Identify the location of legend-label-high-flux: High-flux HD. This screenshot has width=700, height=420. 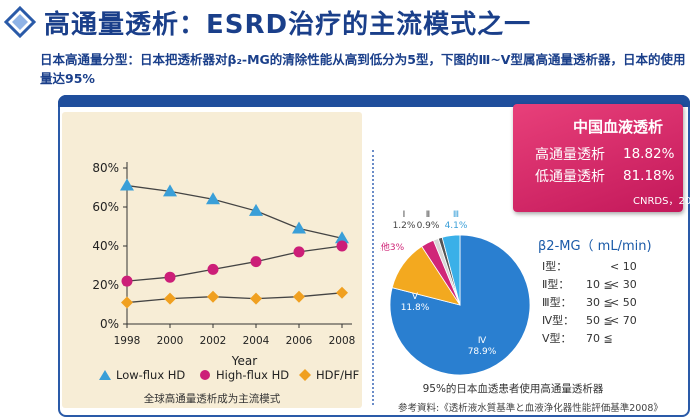
(253, 375).